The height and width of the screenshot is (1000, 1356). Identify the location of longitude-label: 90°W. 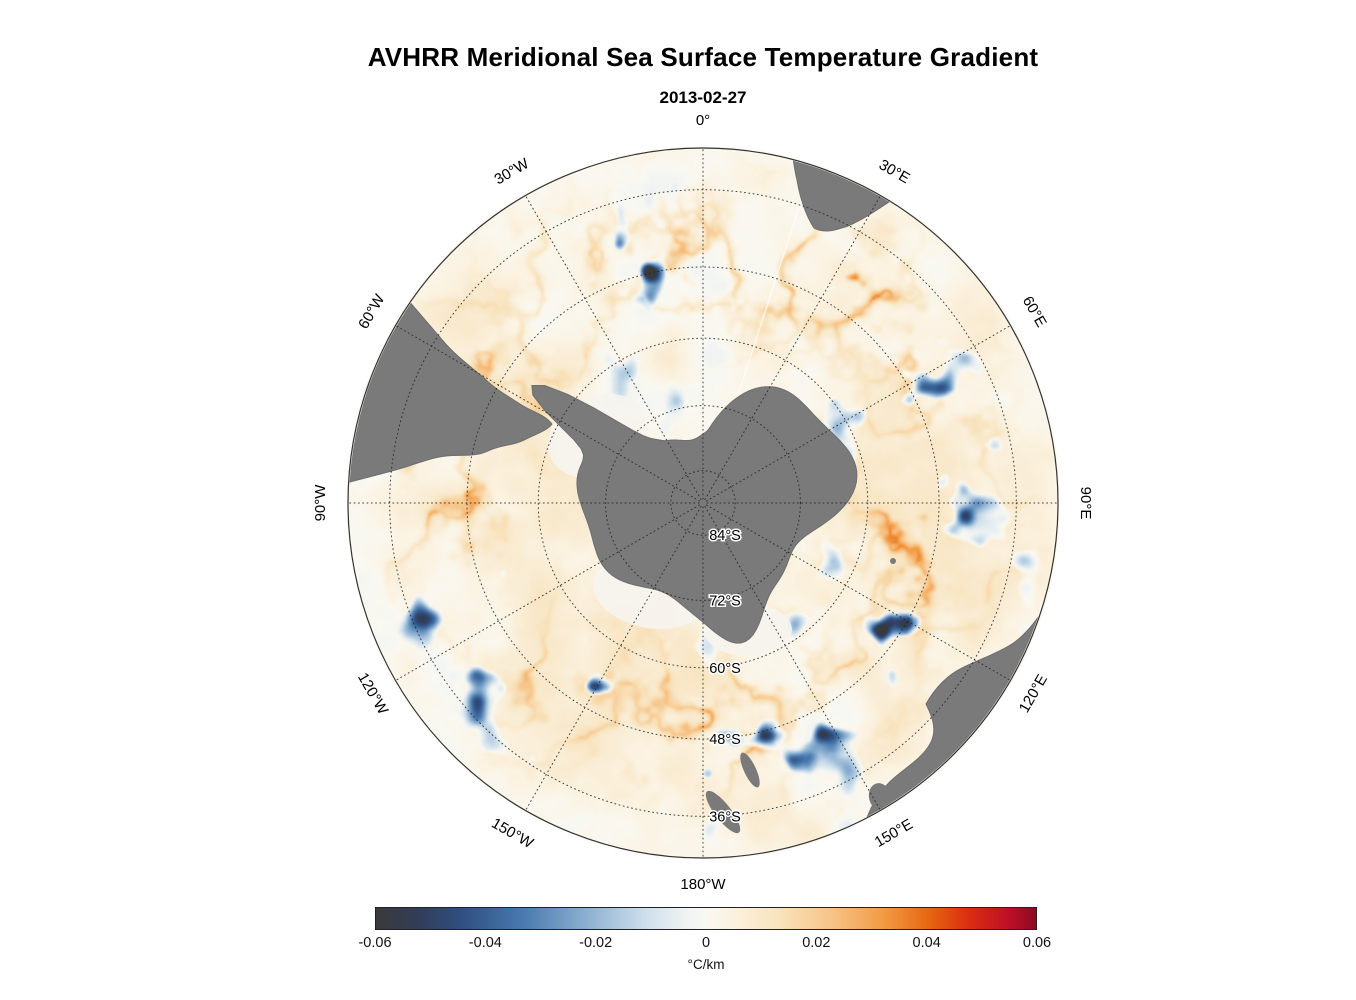
(320, 503).